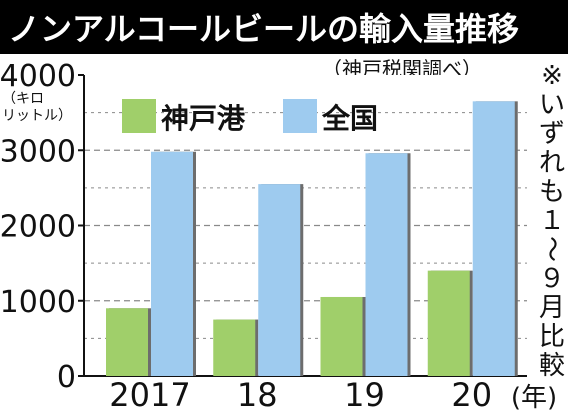 Image resolution: width=568 pixels, height=415 pixels. I want to click on x-tick-label: 20, so click(471, 395).